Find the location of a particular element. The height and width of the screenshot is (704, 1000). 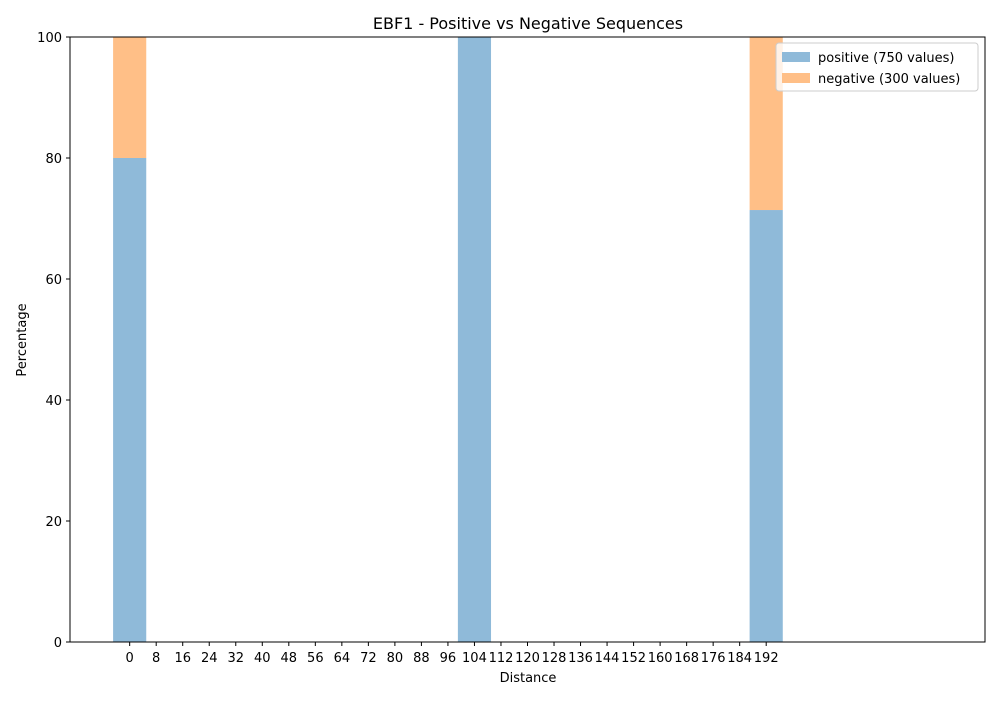

y-tick-label: 40 is located at coordinates (53, 401).